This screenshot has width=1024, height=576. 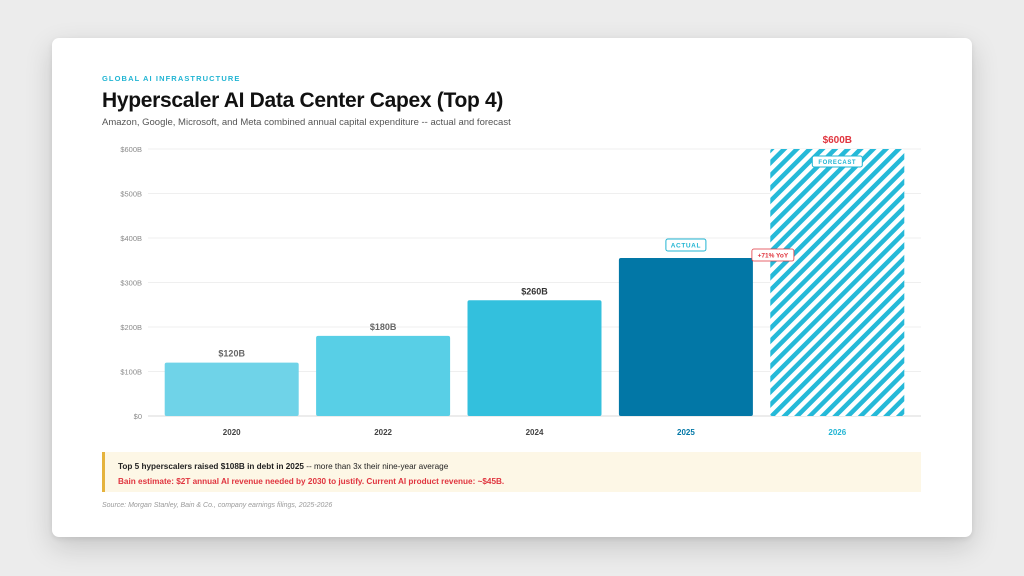 What do you see at coordinates (131, 194) in the screenshot?
I see `y-tick-label: $500B` at bounding box center [131, 194].